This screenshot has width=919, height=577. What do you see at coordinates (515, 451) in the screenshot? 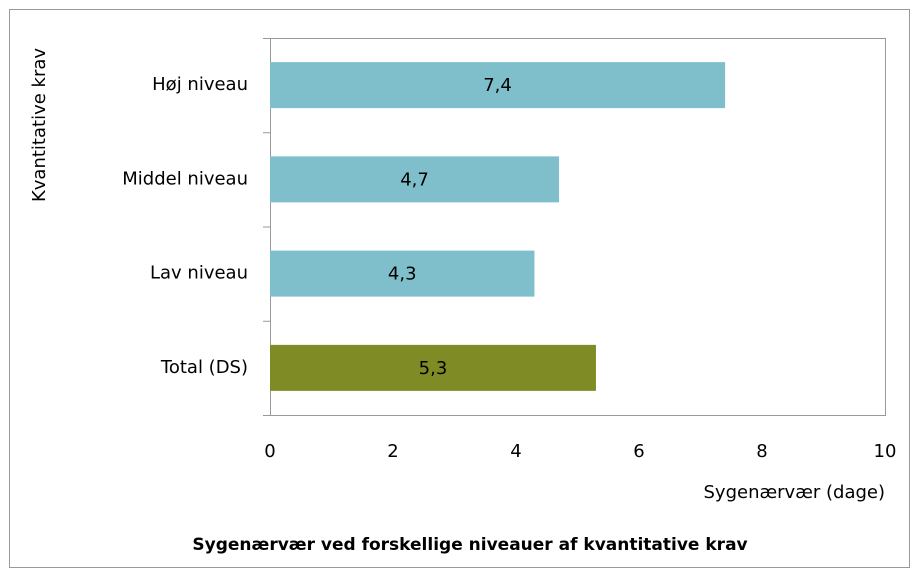
I see `x-tick-label: 4` at bounding box center [515, 451].